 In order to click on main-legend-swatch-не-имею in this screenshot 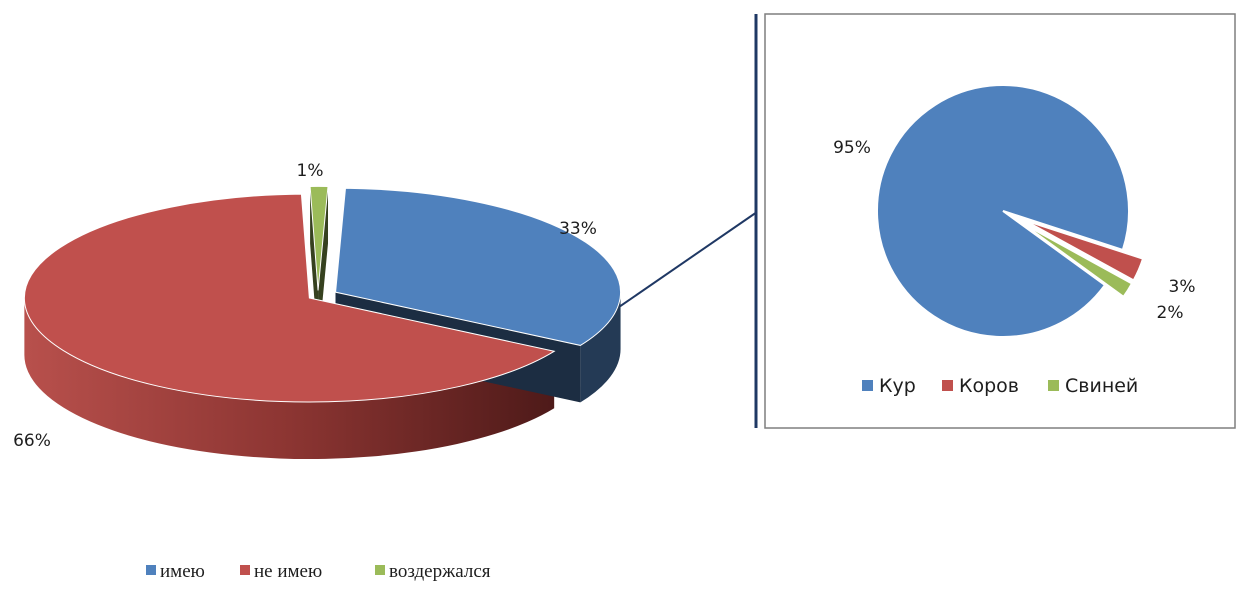, I will do `click(245, 570)`.